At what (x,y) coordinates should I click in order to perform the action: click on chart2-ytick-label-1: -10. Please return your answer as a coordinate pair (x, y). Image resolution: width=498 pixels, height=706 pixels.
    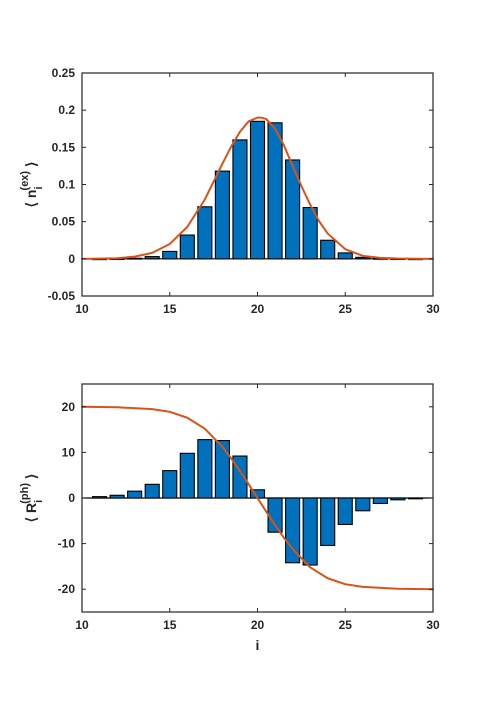
    Looking at the image, I should click on (67, 544).